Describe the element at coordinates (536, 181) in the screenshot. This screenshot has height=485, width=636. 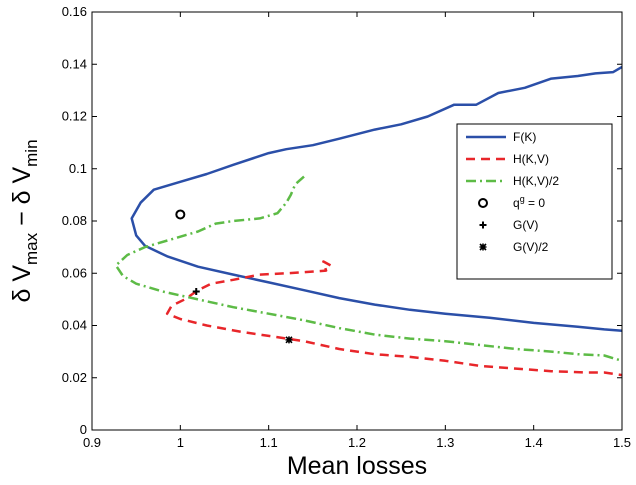
I see `legend-label-h-k-v-2: H(K,V)/2` at that location.